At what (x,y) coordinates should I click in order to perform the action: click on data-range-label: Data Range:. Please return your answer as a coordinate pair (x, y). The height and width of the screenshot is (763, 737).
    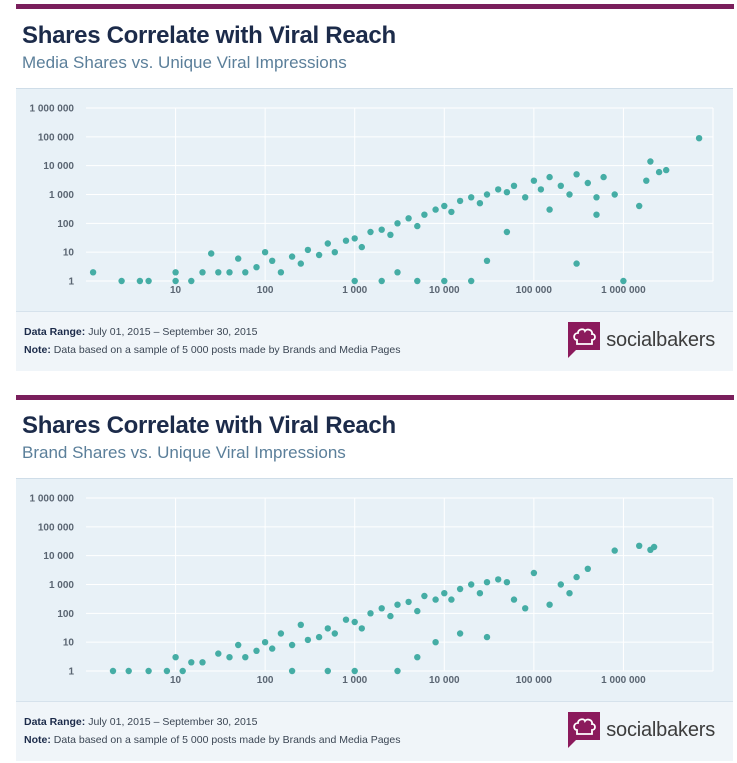
    Looking at the image, I should click on (55, 722).